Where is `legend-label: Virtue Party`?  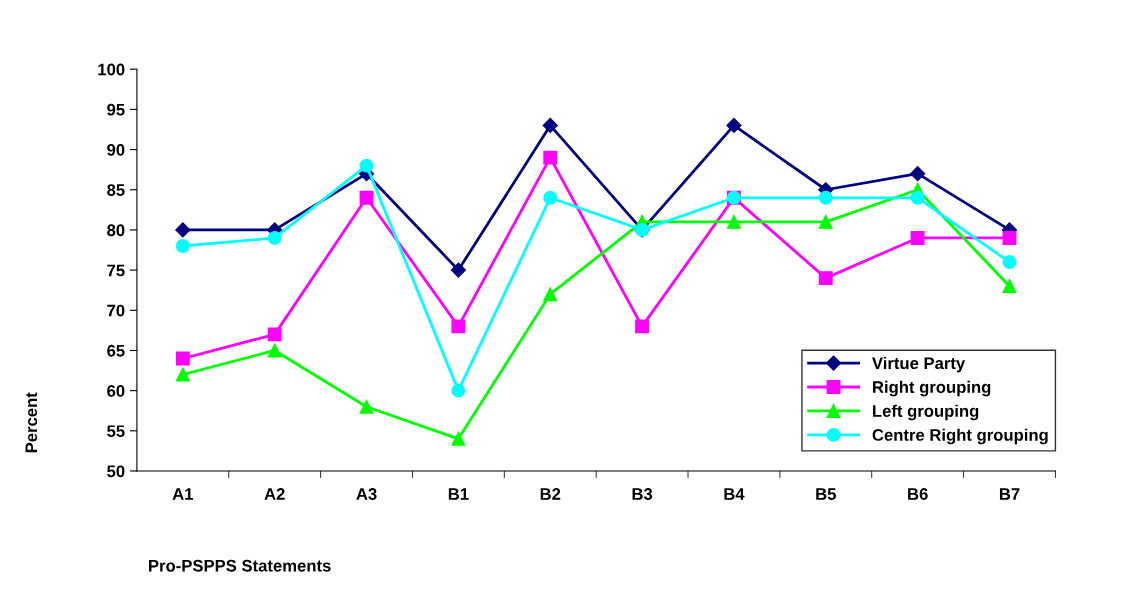 legend-label: Virtue Party is located at coordinates (919, 364).